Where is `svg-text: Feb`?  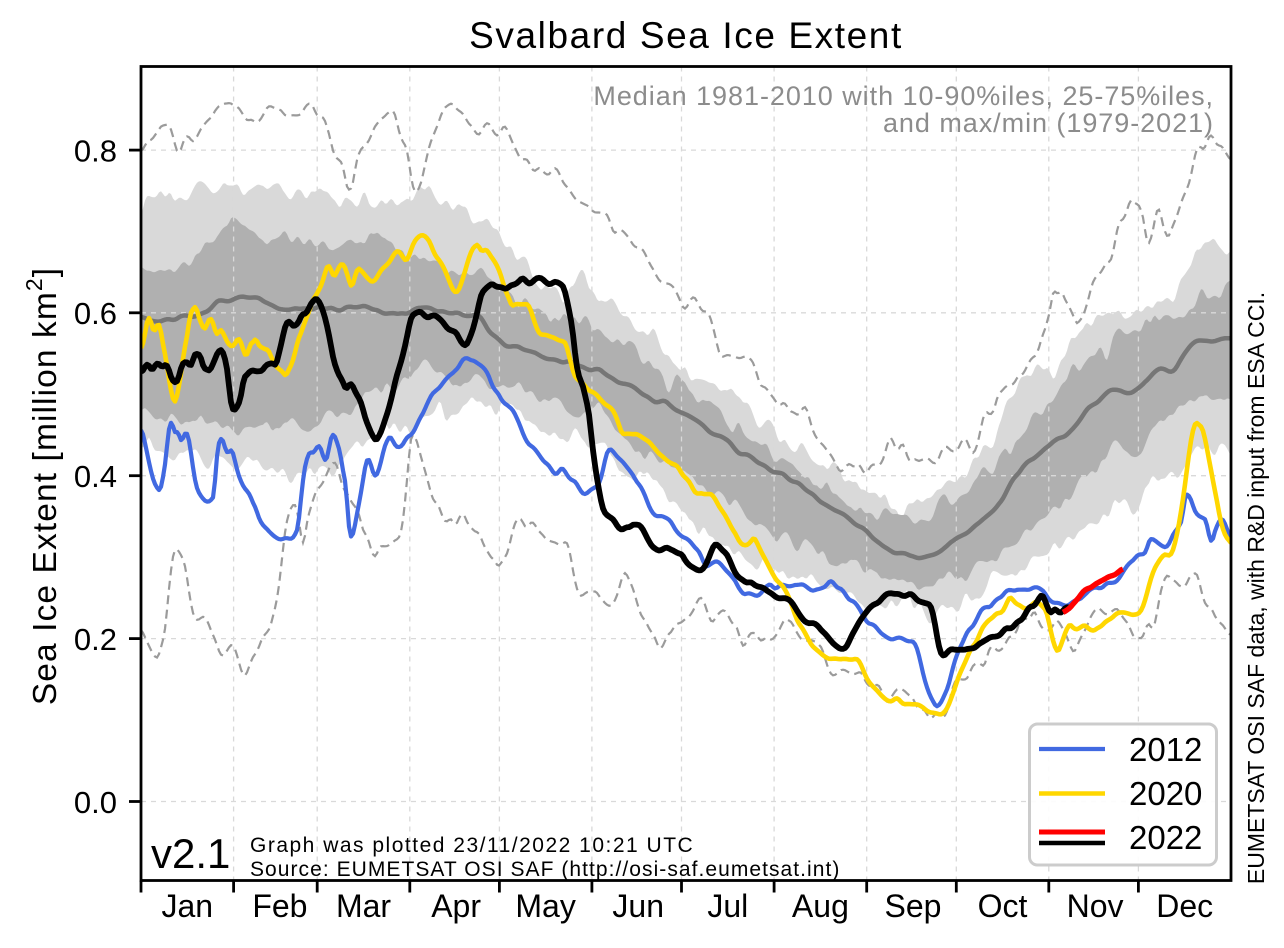
svg-text: Feb is located at coordinates (279, 906).